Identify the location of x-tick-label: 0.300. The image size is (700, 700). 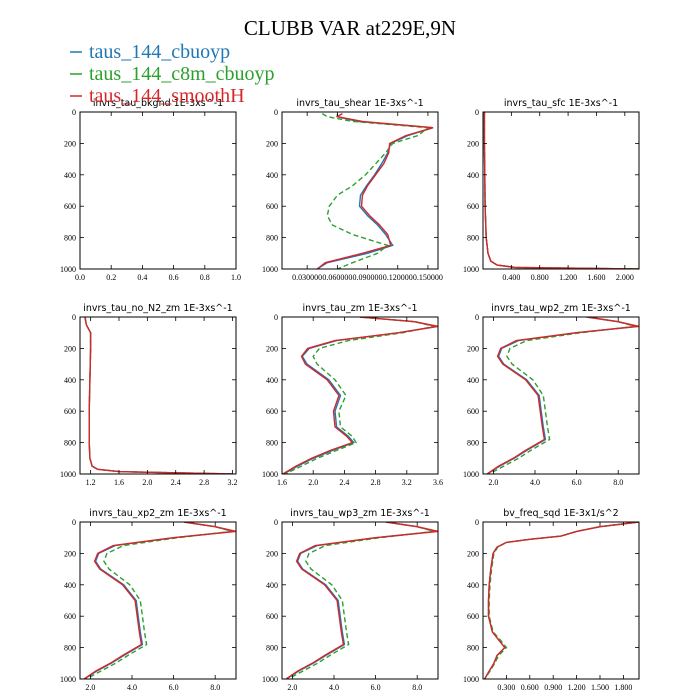
(506, 687).